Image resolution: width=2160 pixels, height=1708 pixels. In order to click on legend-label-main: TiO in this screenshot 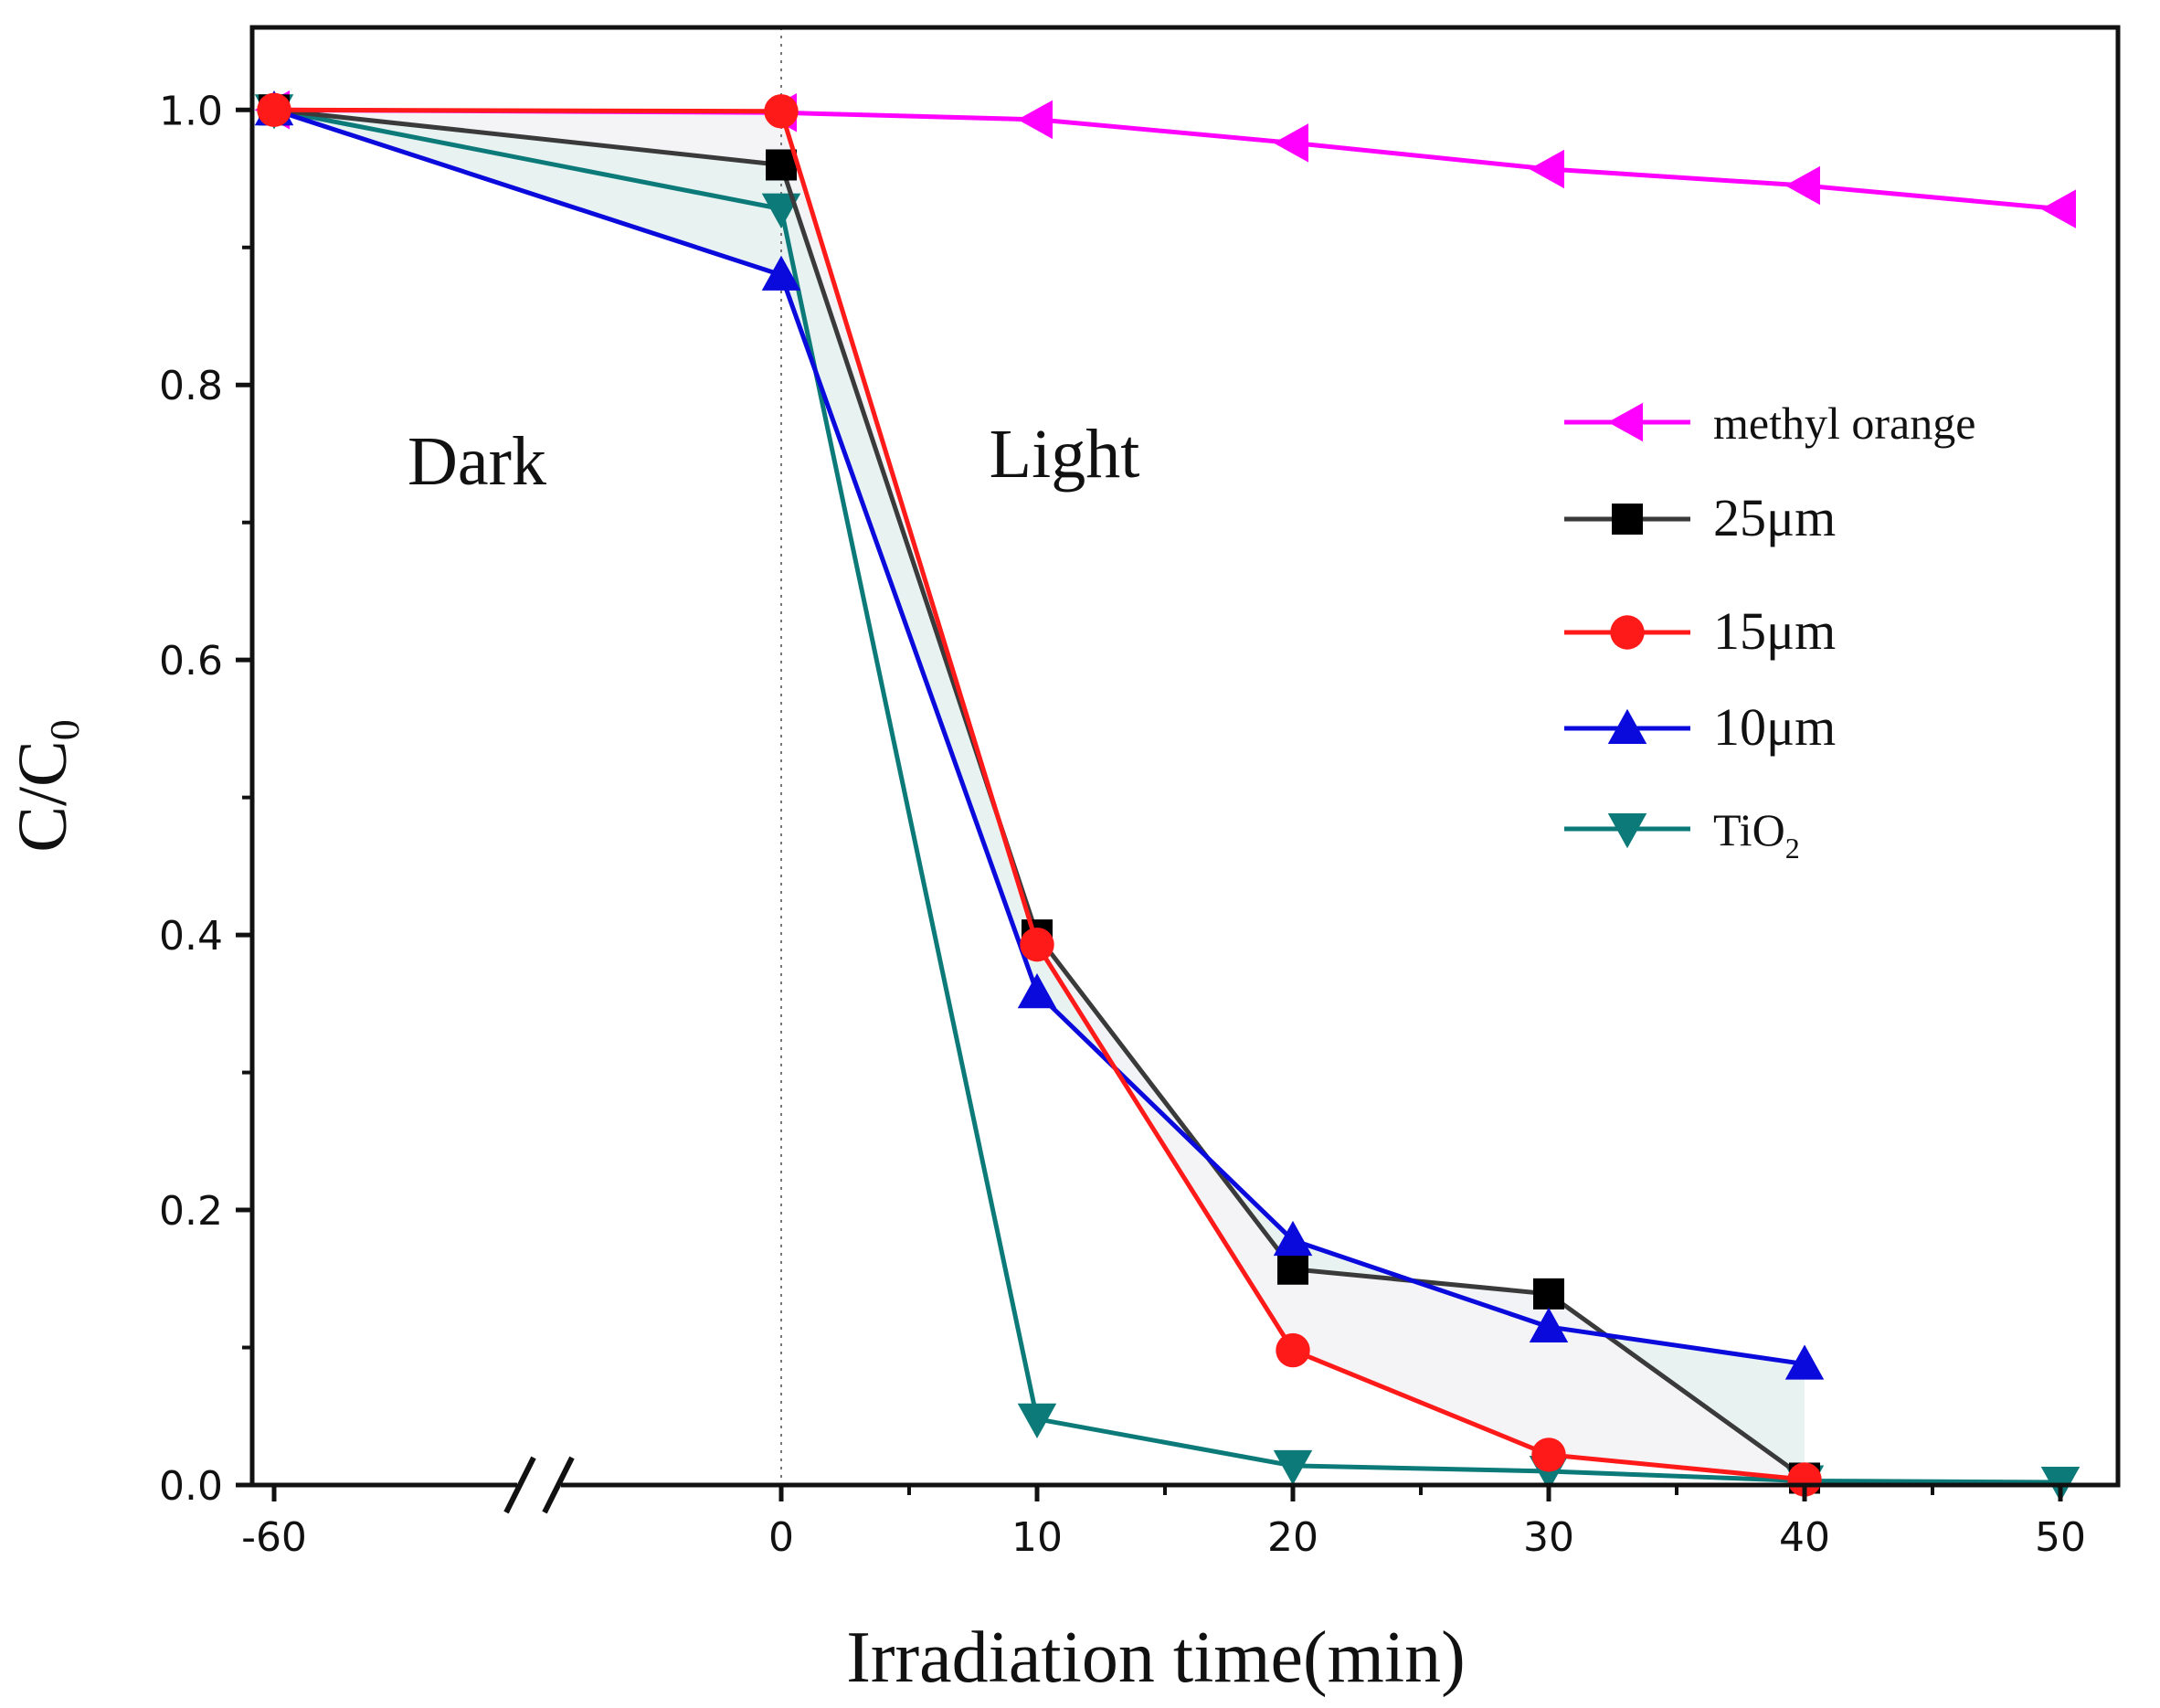, I will do `click(1749, 829)`.